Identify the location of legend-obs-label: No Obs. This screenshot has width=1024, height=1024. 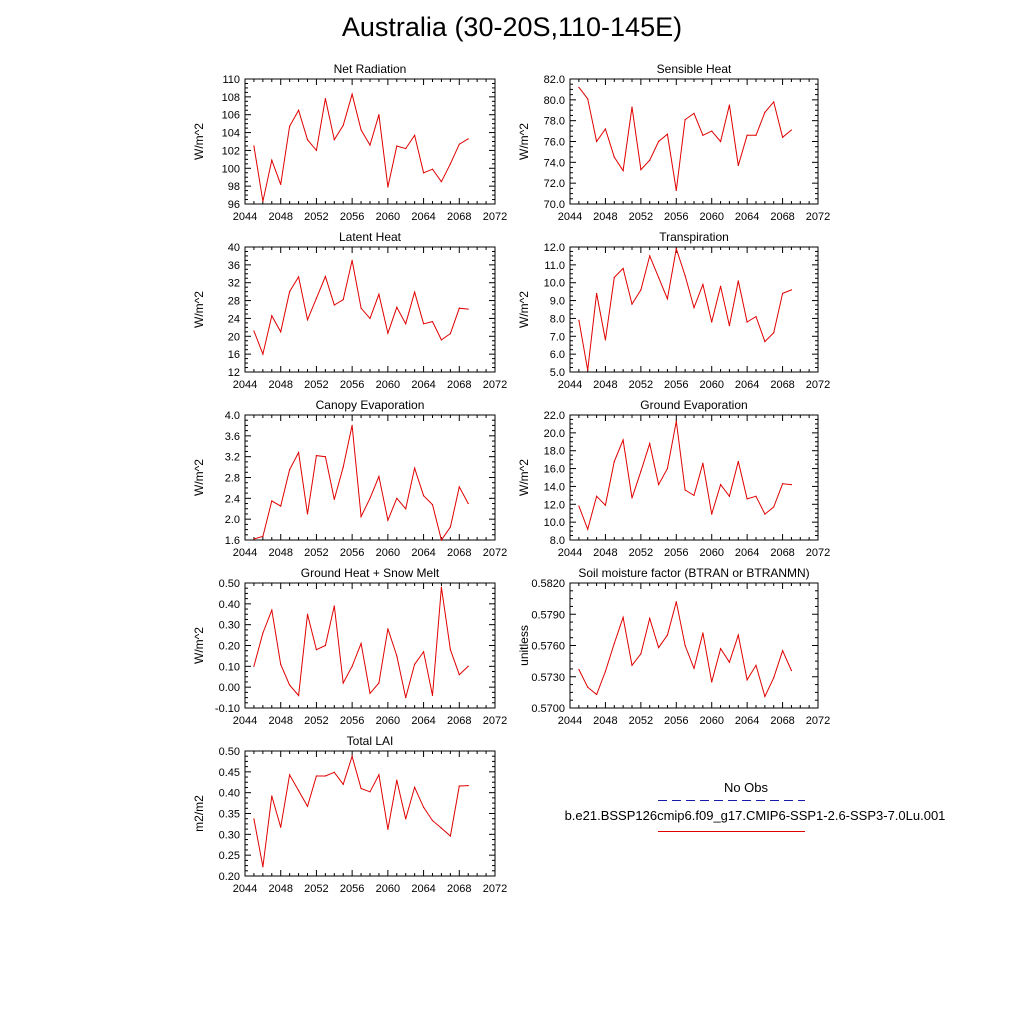
(746, 787).